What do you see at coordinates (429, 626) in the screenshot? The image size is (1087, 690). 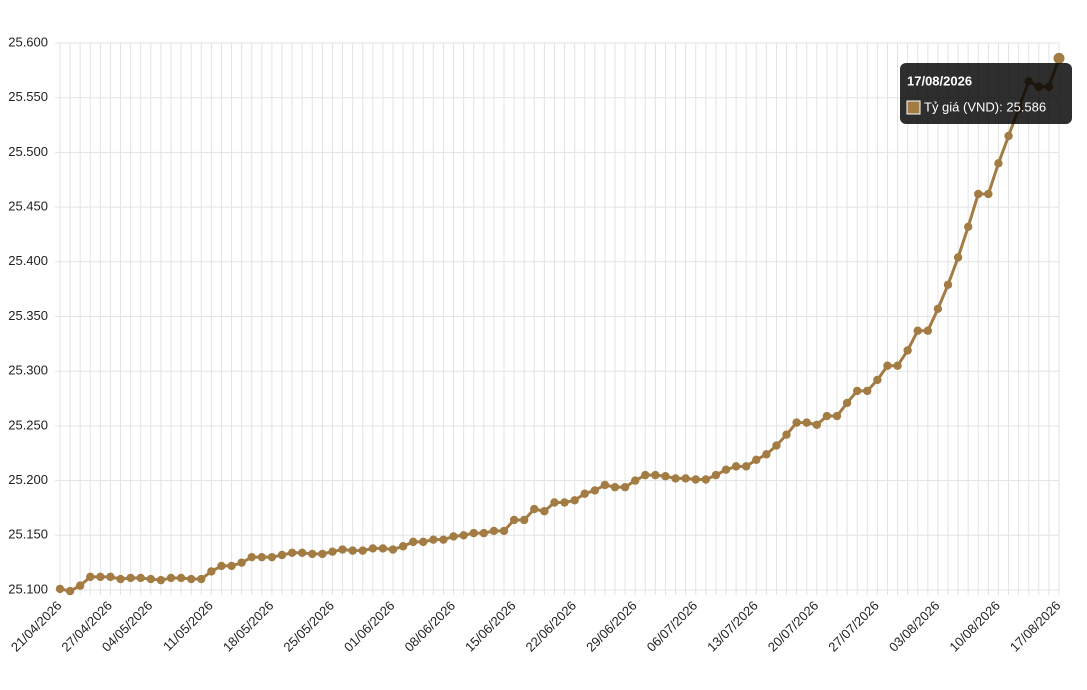 I see `x-tick-label: 08/06/2026` at bounding box center [429, 626].